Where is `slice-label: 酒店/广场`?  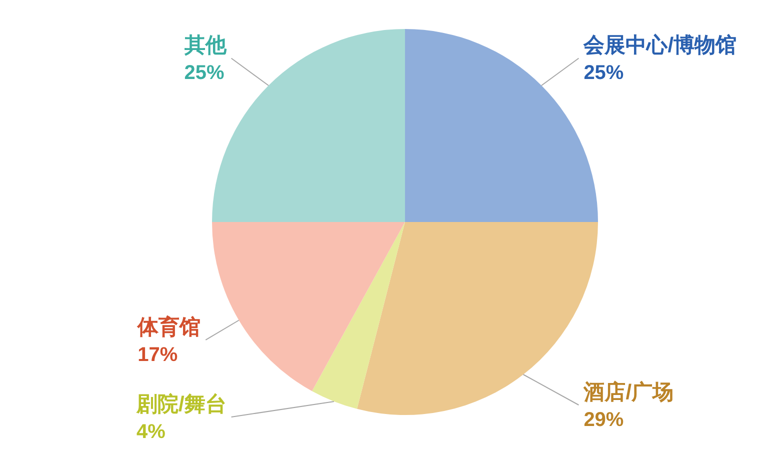 slice-label: 酒店/广场 is located at coordinates (628, 392).